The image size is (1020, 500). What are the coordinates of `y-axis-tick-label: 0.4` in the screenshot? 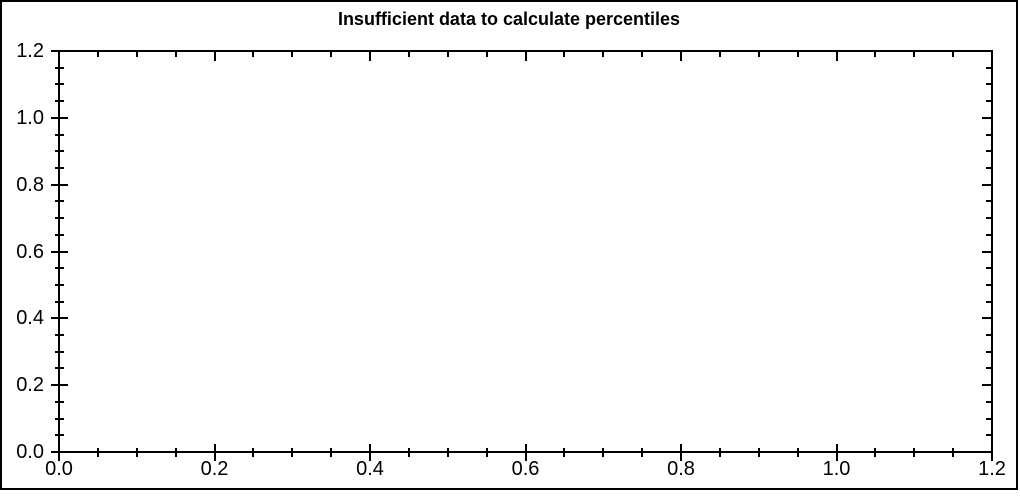 It's located at (30, 318).